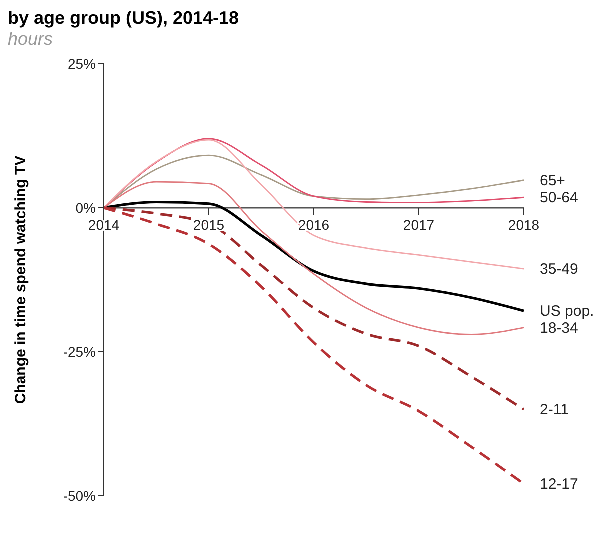 This screenshot has width=613, height=556. What do you see at coordinates (86, 208) in the screenshot?
I see `y-tick-label: 0%` at bounding box center [86, 208].